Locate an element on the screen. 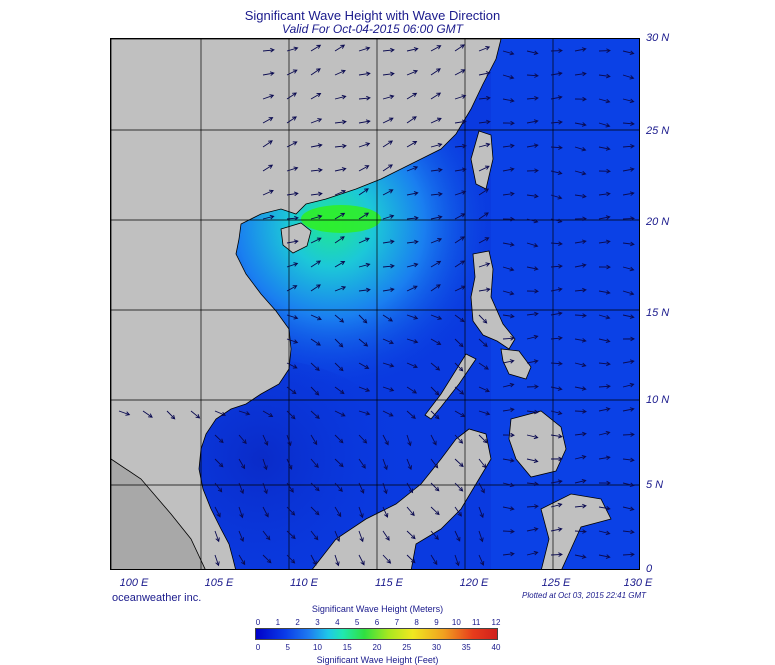  legend-title-feet: Significant Wave Height (Feet) is located at coordinates (377, 660).